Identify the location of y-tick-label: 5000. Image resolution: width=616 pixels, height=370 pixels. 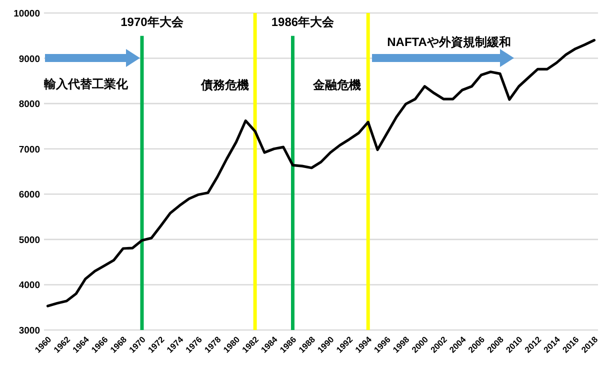
(29, 240).